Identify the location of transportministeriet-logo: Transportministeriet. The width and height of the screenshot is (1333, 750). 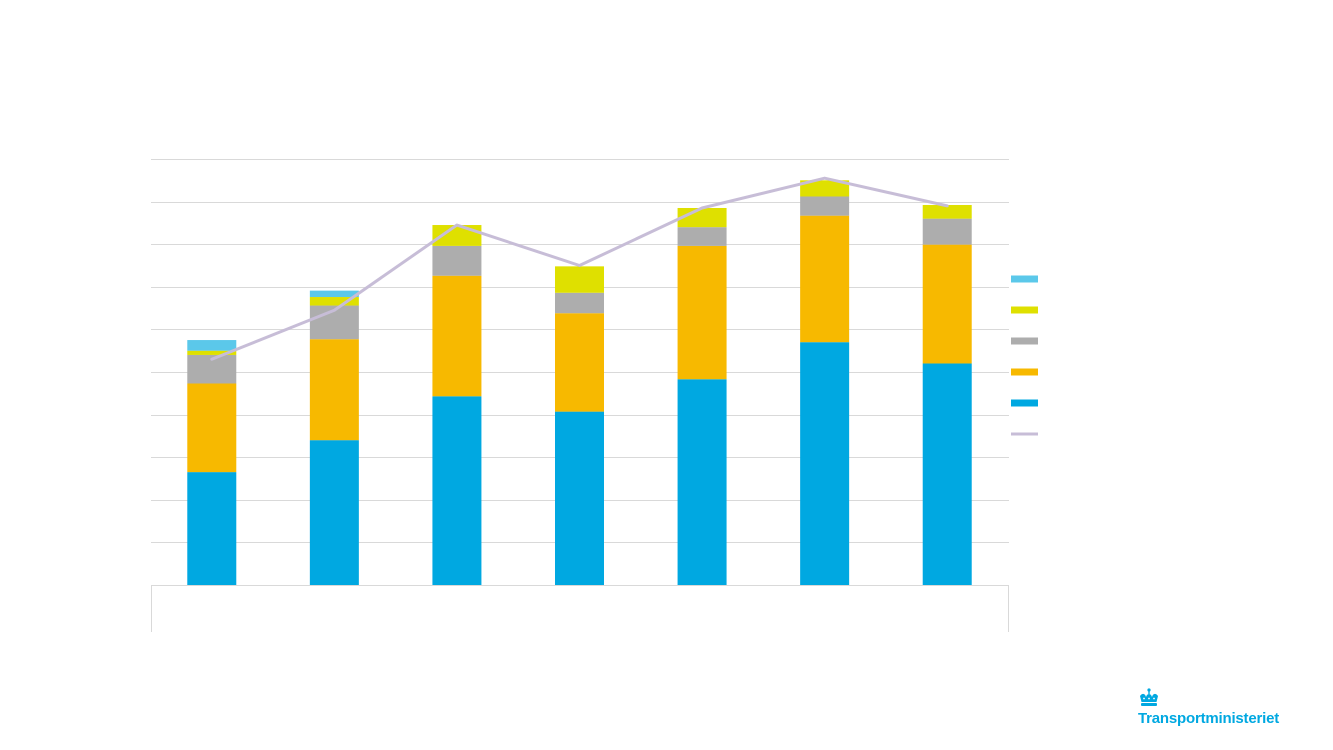
(1221, 709).